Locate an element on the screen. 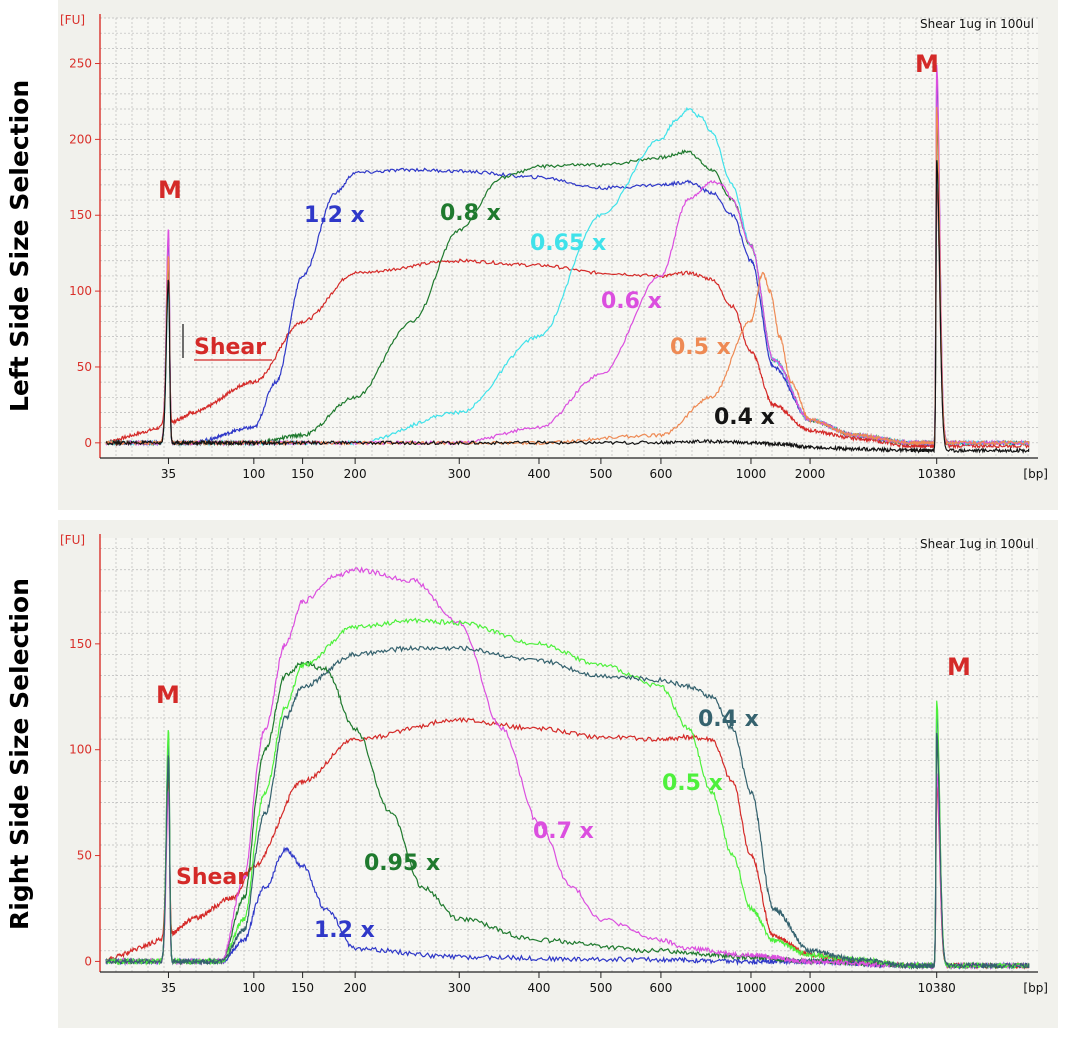  y-tick-label: 250 is located at coordinates (80, 64).